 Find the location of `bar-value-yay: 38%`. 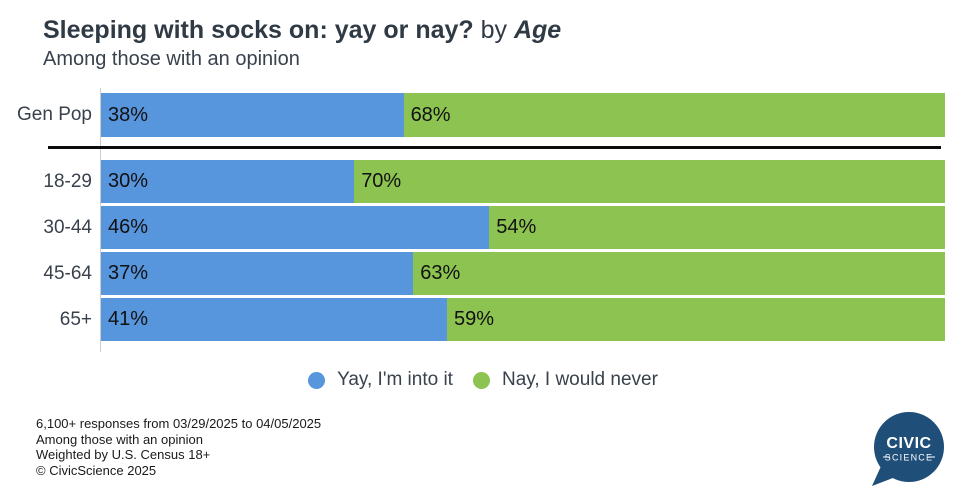

bar-value-yay: 38% is located at coordinates (128, 114).